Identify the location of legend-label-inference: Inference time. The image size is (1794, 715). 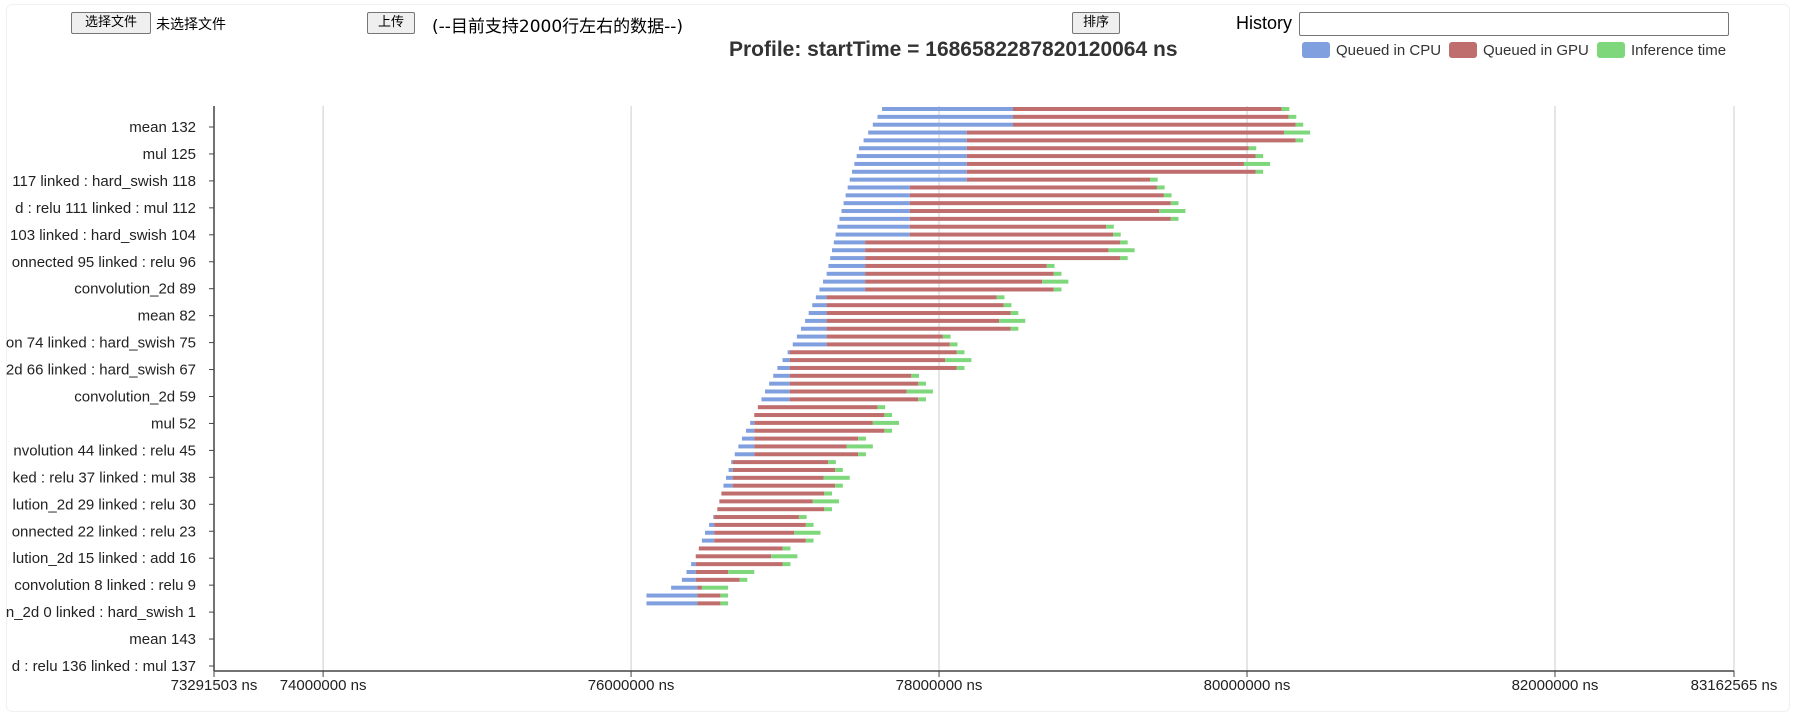
(1679, 50).